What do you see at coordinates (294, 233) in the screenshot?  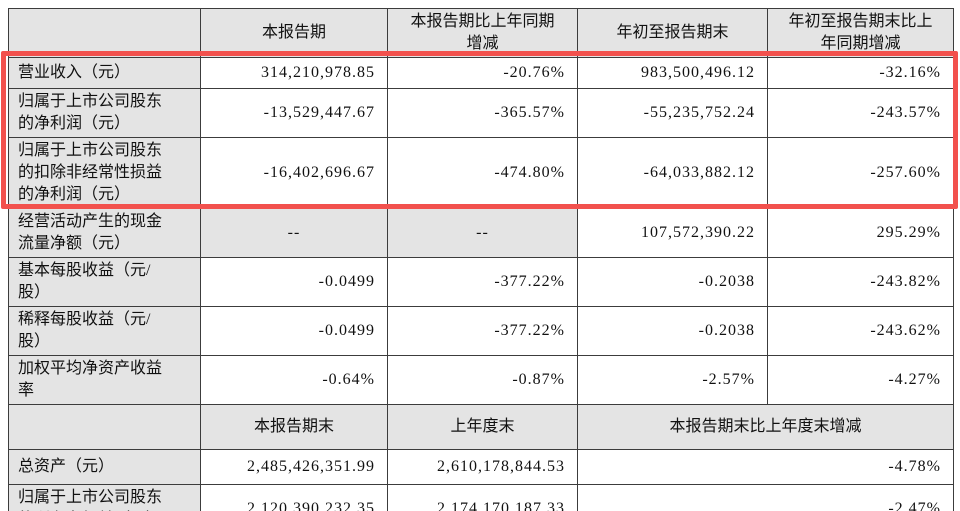 I see `value-current-na: --` at bounding box center [294, 233].